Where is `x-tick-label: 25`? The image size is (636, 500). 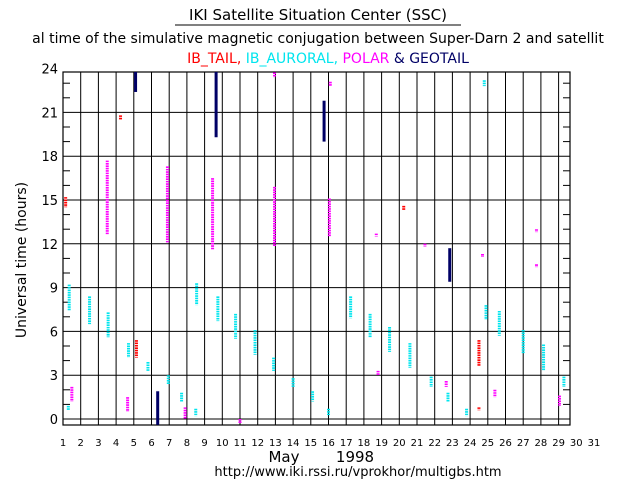
x-tick-label: 25 is located at coordinates (487, 443).